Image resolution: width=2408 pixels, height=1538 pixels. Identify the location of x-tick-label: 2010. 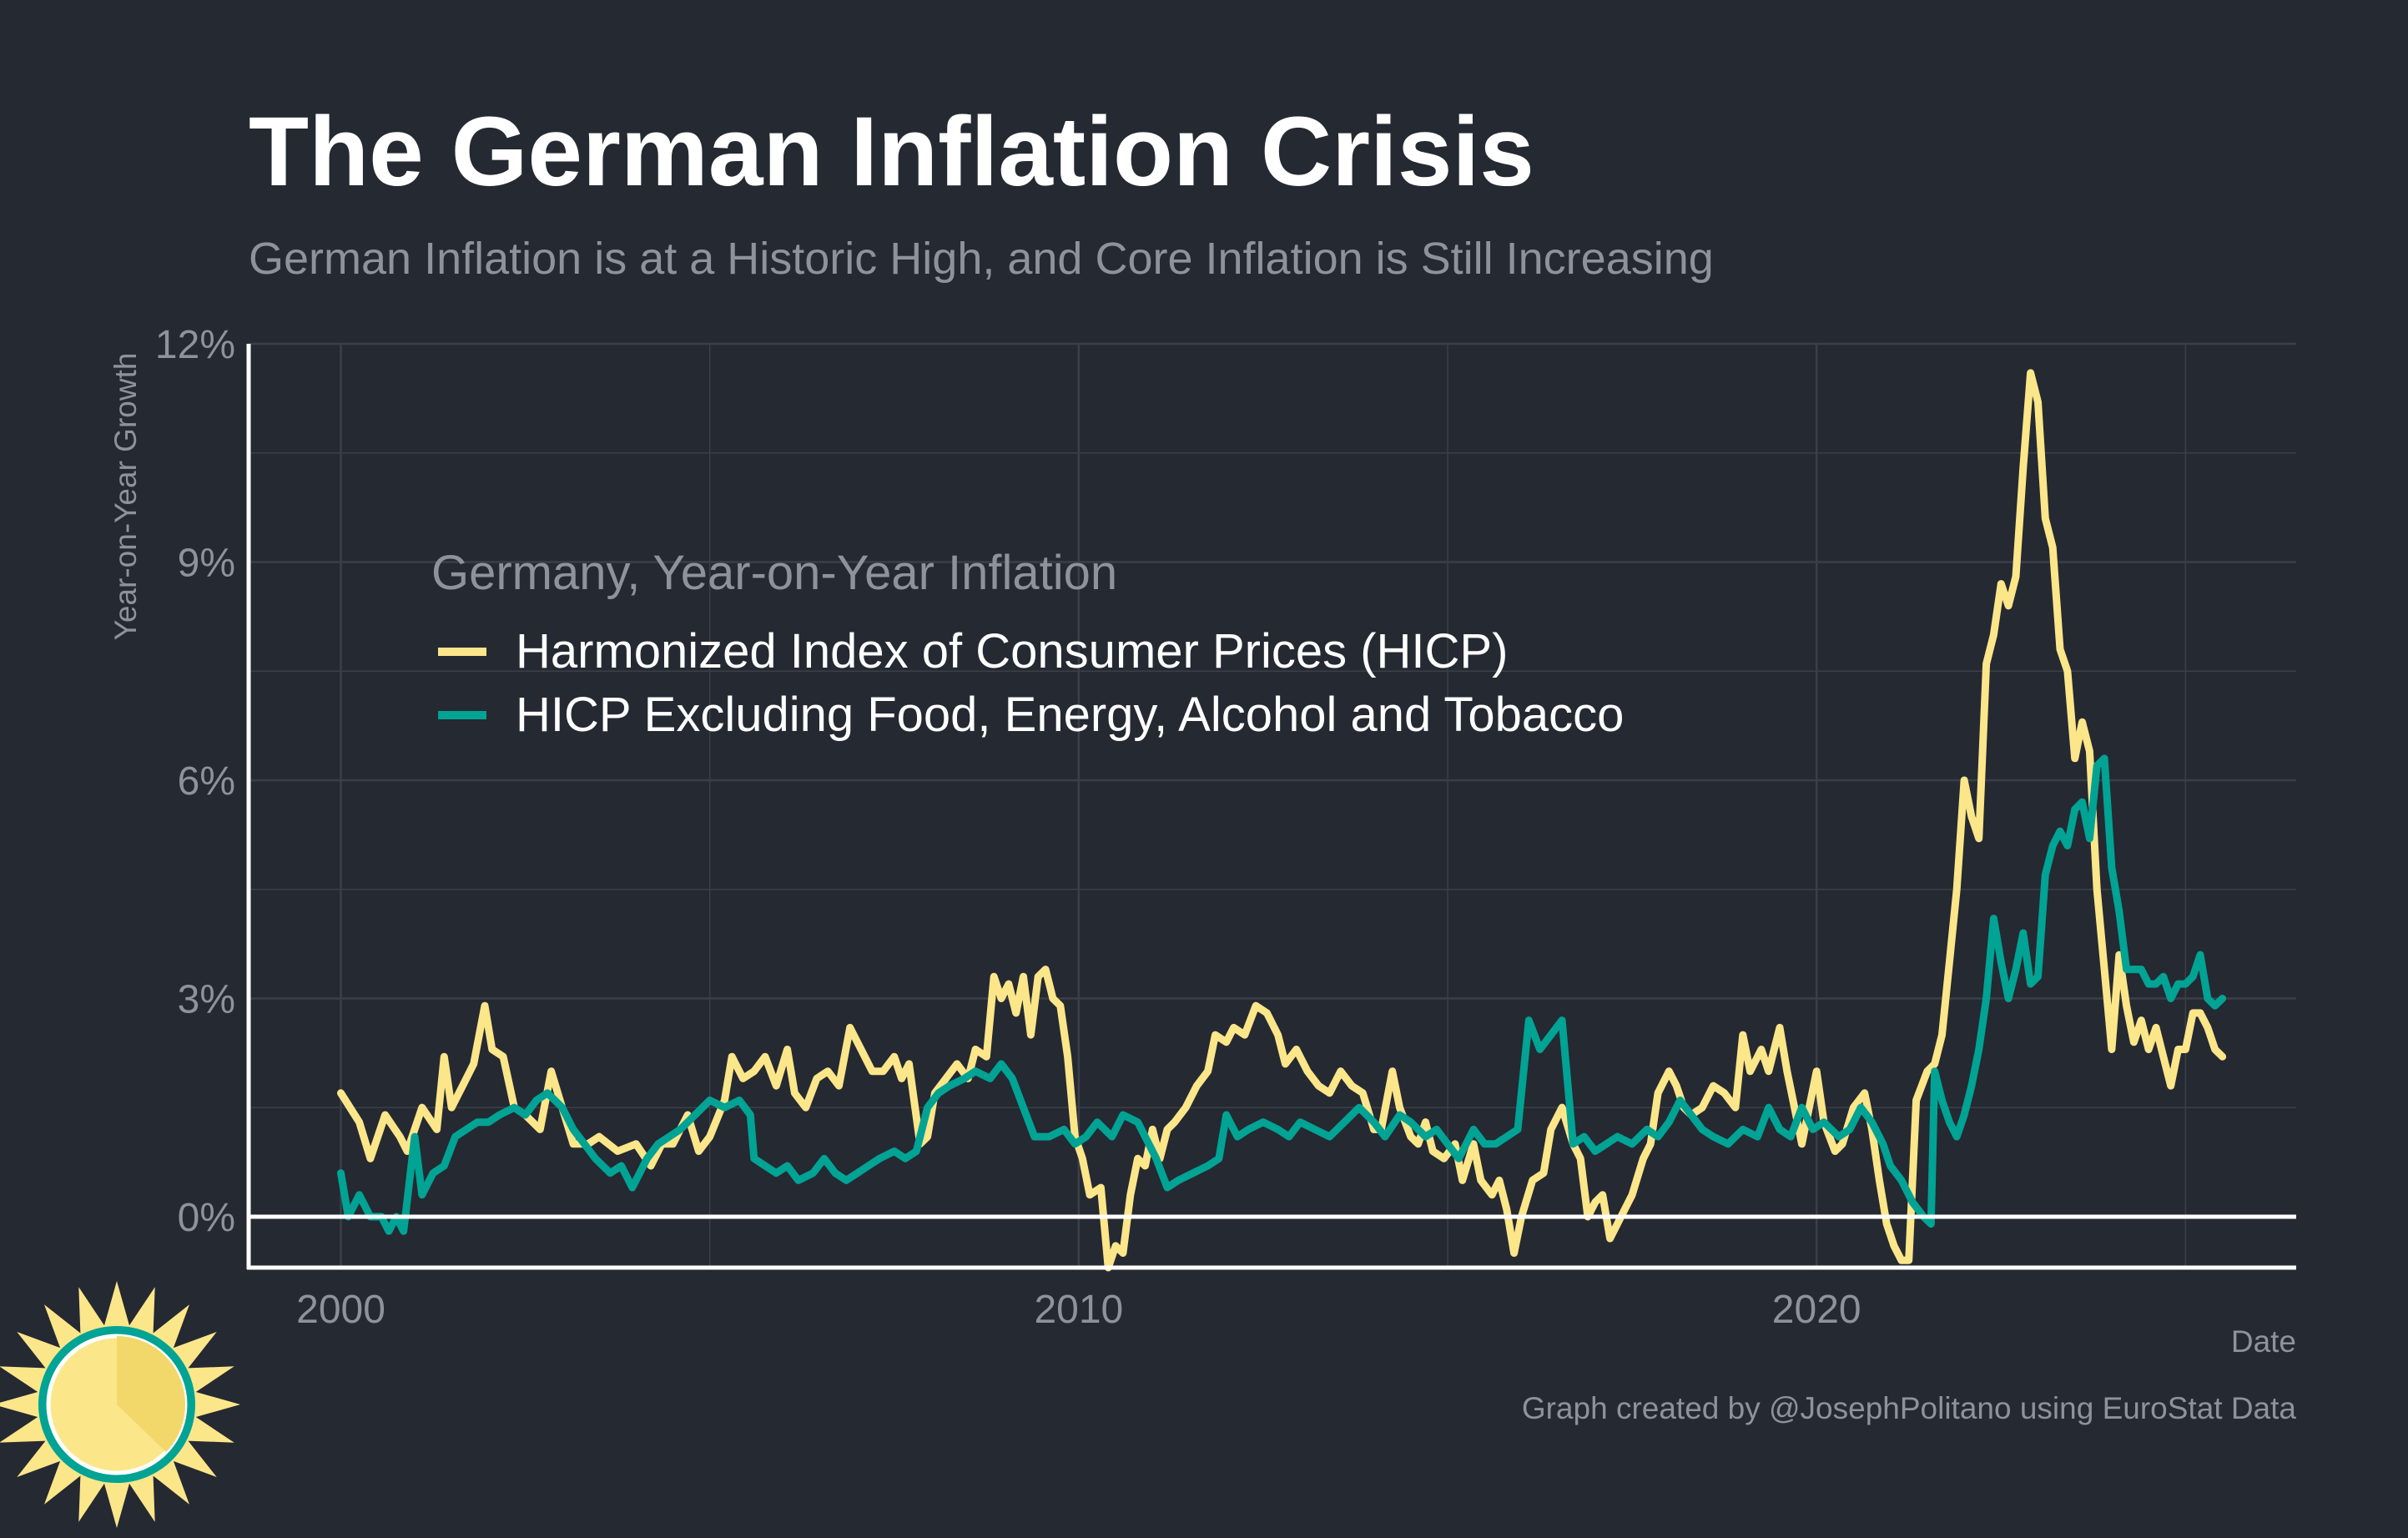
(1078, 1310).